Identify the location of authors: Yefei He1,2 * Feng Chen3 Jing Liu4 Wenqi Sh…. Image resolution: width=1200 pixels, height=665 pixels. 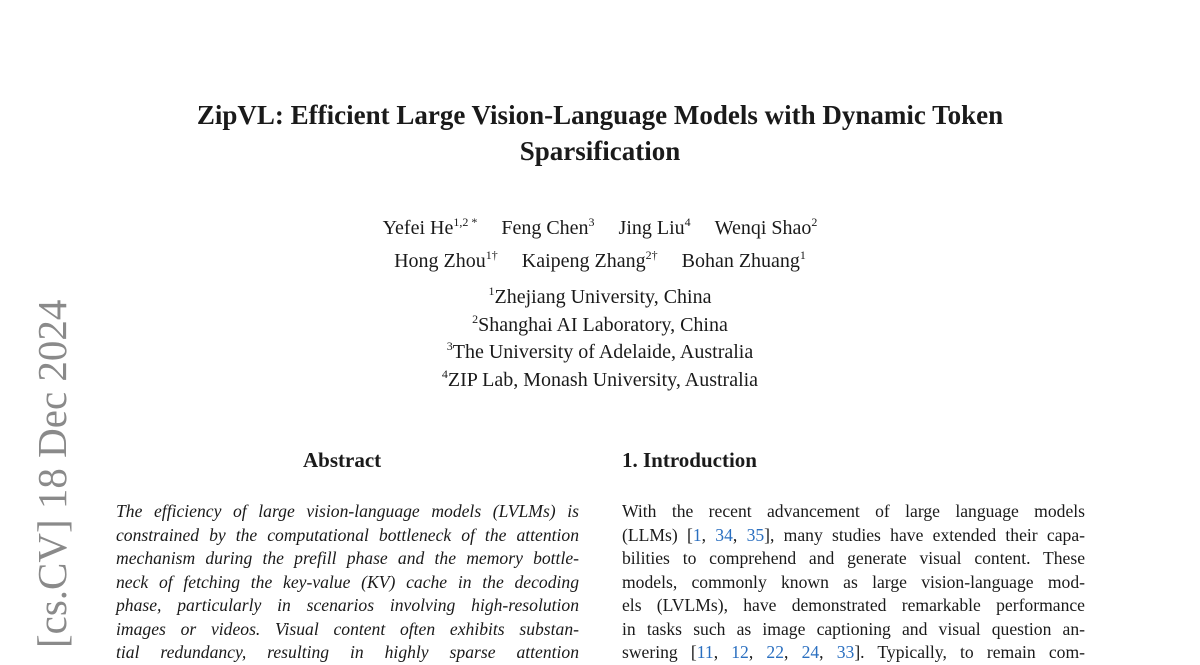
(600, 245).